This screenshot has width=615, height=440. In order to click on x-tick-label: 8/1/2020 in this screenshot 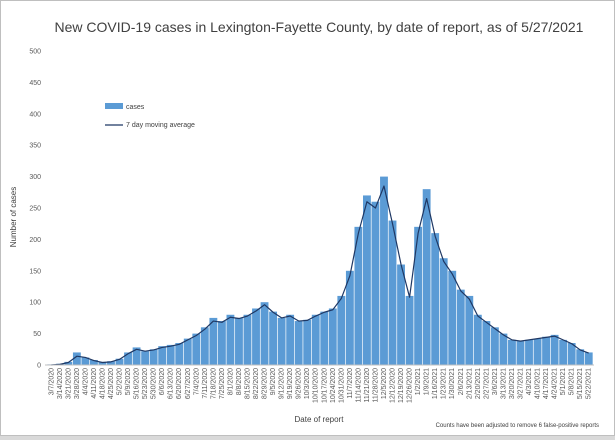, I will do `click(230, 381)`.